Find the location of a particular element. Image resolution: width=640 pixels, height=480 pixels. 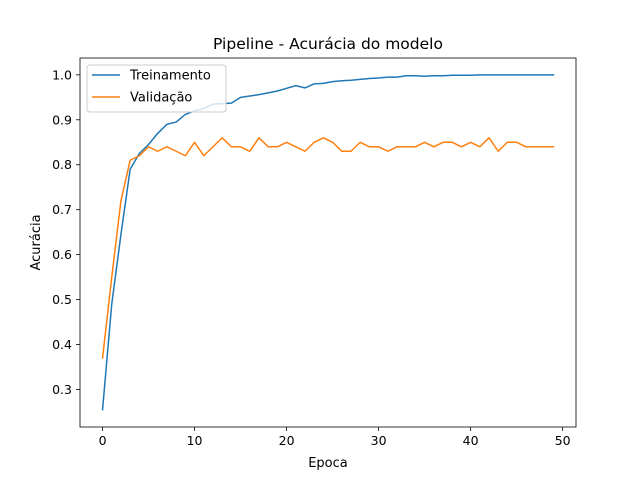

x-axis-label: Epoca is located at coordinates (328, 463).